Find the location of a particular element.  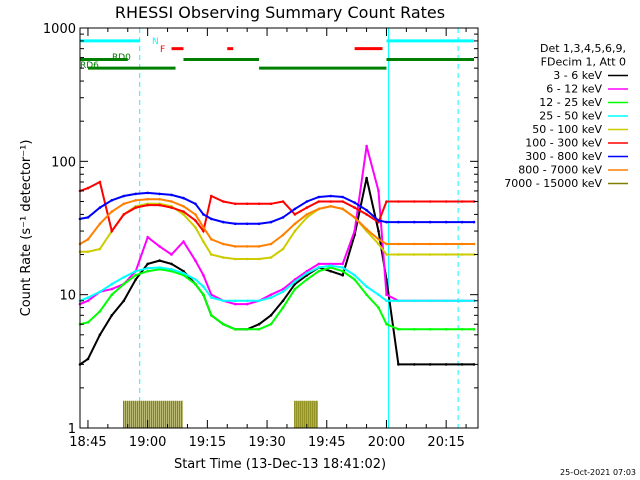

y-tick-label-3: 1000 is located at coordinates (59, 29).